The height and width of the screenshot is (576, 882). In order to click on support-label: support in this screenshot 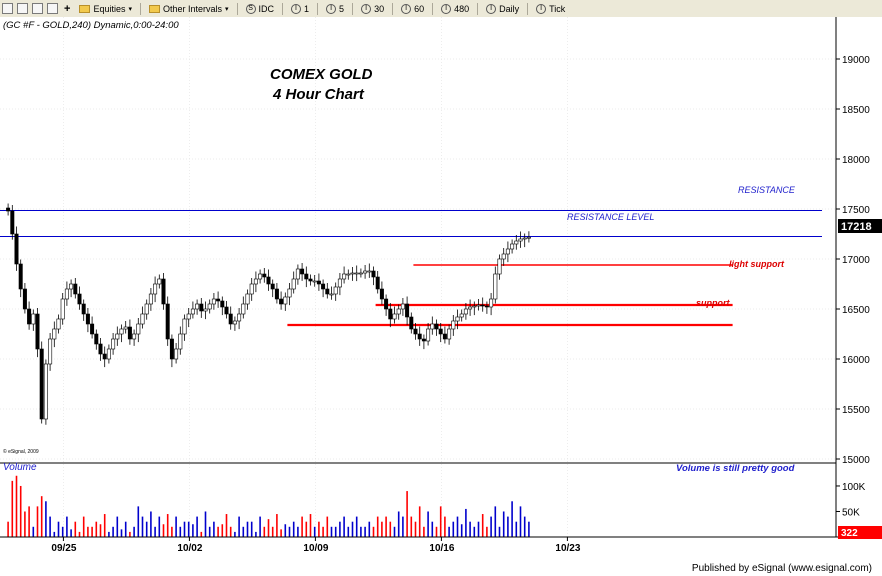, I will do `click(713, 303)`.